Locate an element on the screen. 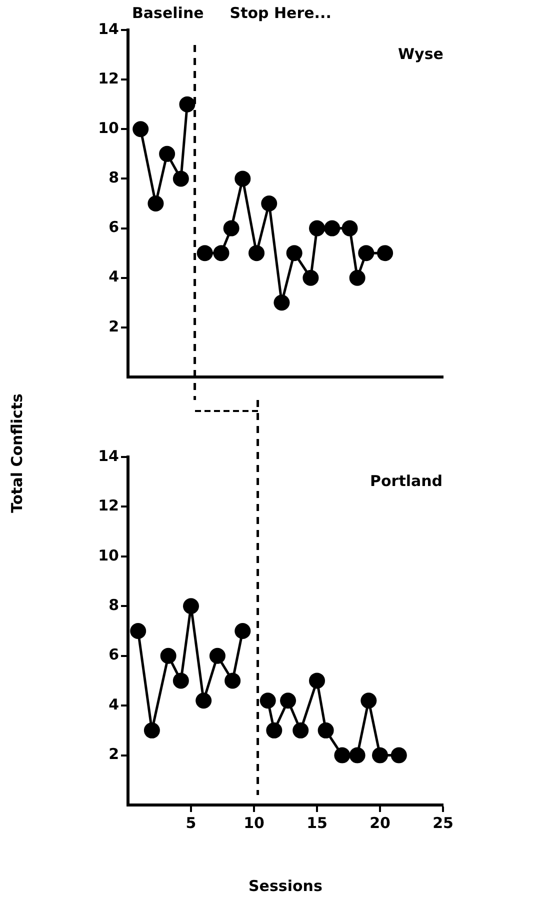 This screenshot has width=541, height=907. text: Wyse is located at coordinates (421, 54).